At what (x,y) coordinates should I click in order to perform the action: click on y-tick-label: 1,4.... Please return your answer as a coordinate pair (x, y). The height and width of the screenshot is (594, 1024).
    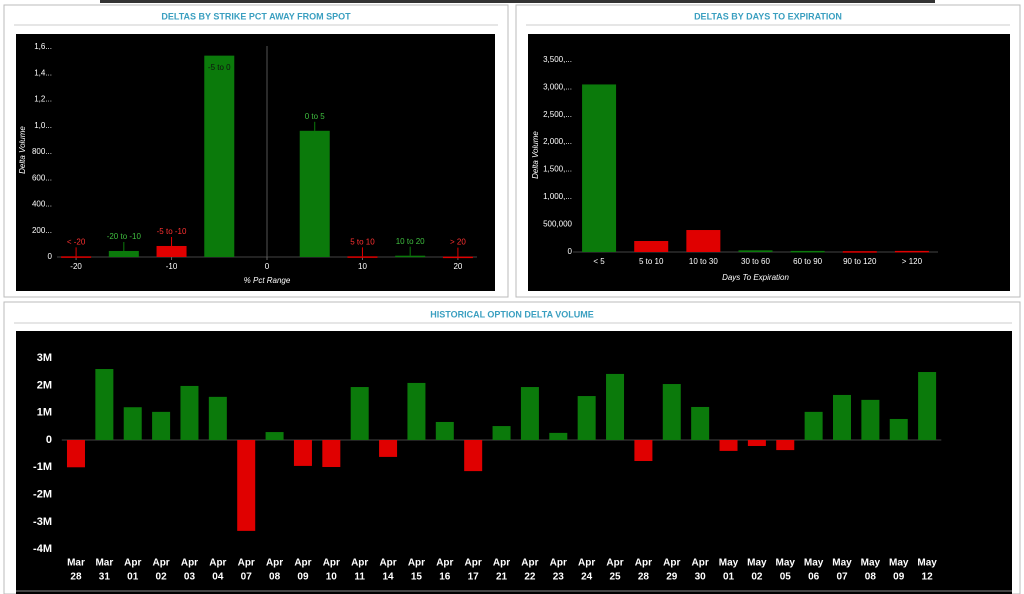
    Looking at the image, I should click on (43, 72).